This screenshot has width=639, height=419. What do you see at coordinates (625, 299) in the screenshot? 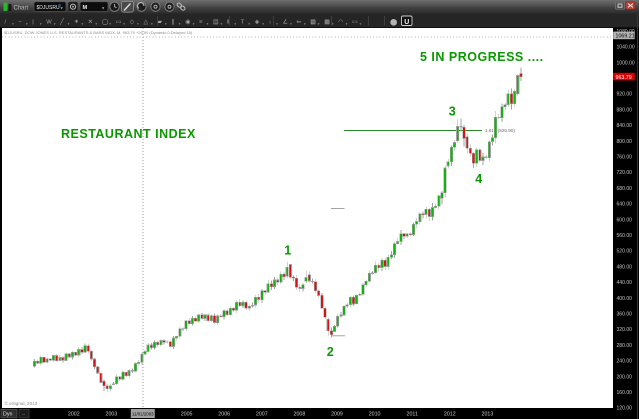
I see `svg-text: 400.00` at bounding box center [625, 299].